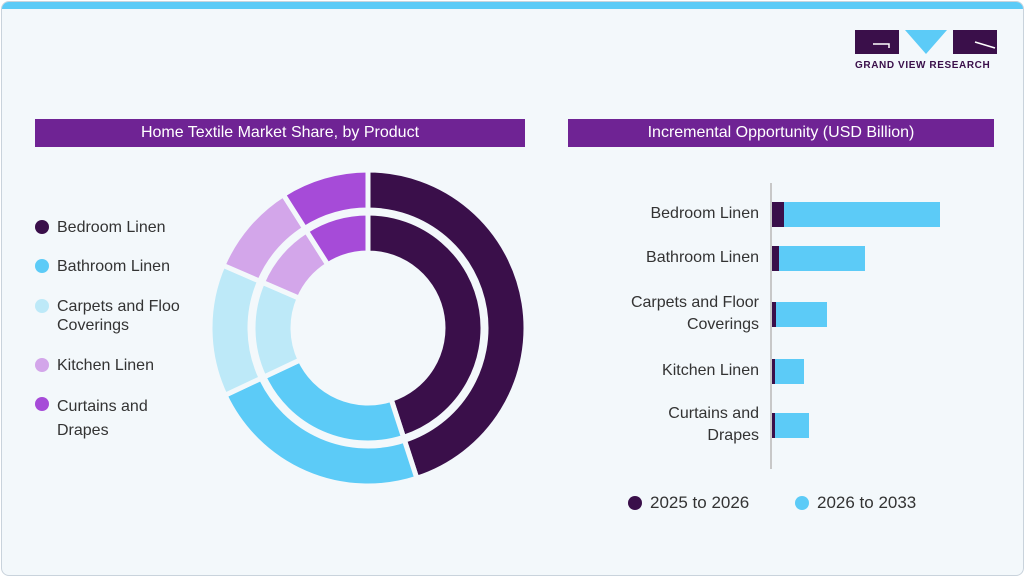 This screenshot has height=577, width=1025. I want to click on legend-item: Bathroom Linen, so click(102, 266).